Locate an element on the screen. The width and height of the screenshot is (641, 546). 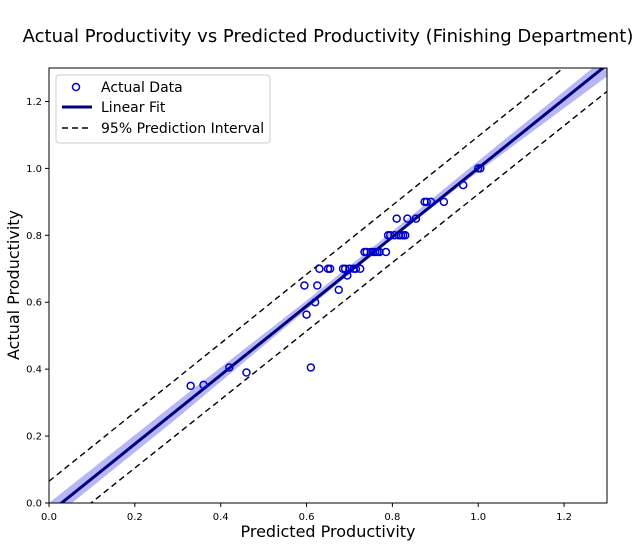
legend-marker-actual-data is located at coordinates (76, 87).